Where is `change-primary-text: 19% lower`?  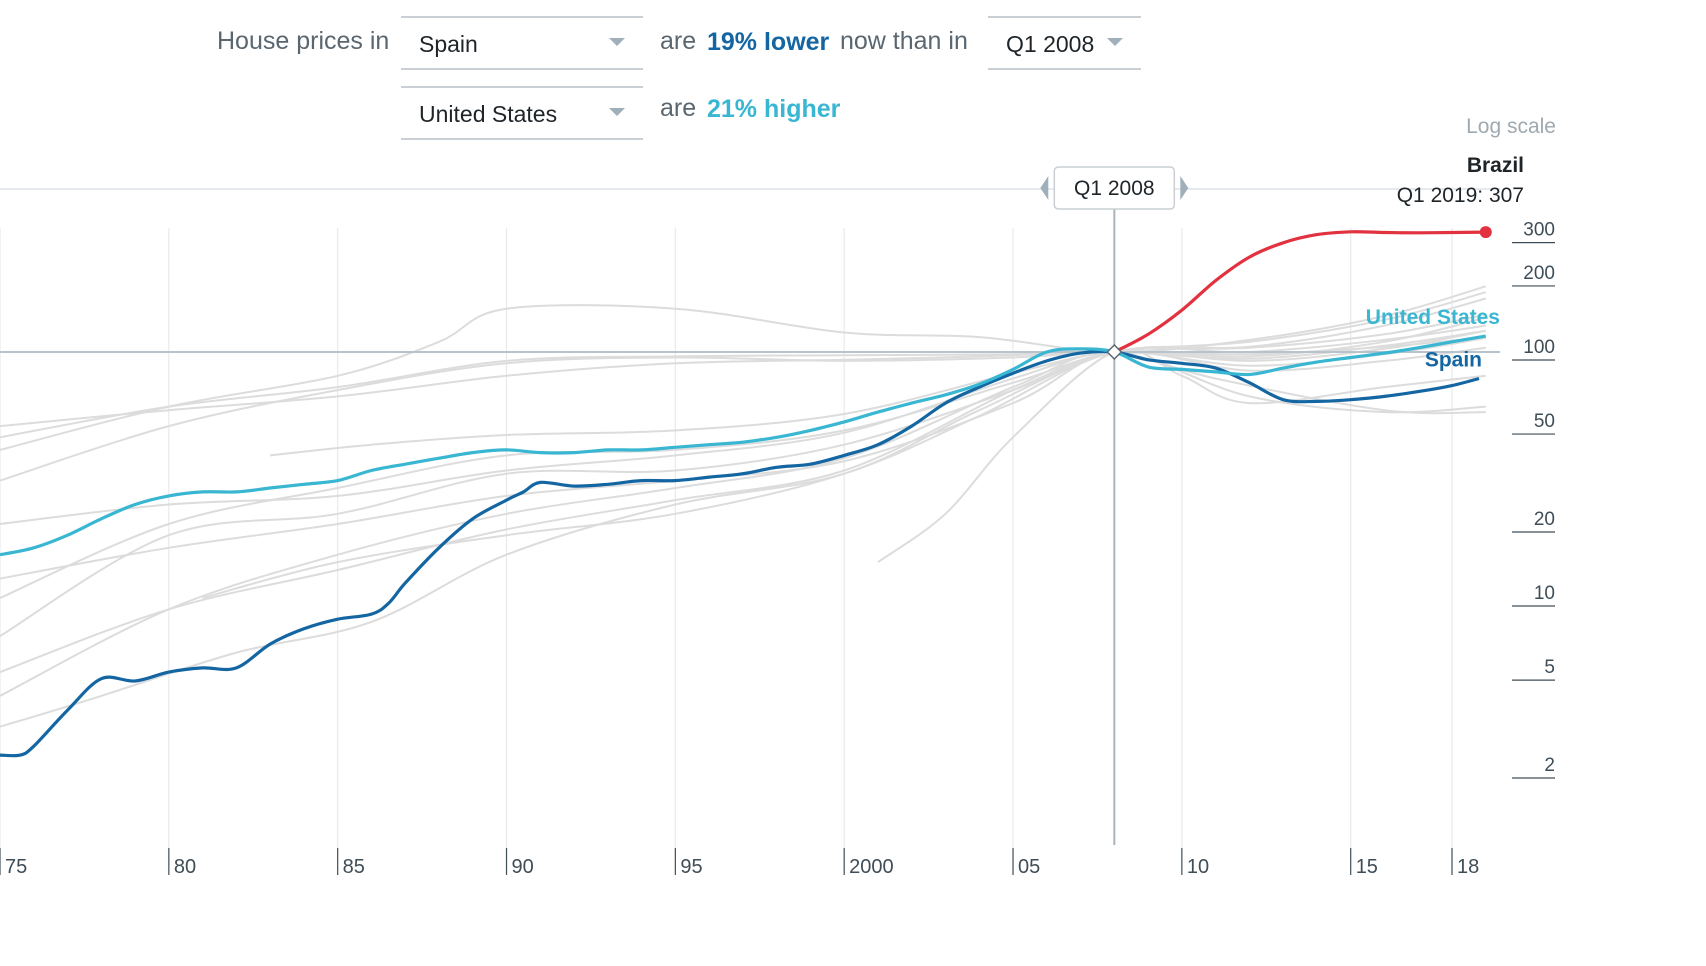 change-primary-text: 19% lower is located at coordinates (768, 42).